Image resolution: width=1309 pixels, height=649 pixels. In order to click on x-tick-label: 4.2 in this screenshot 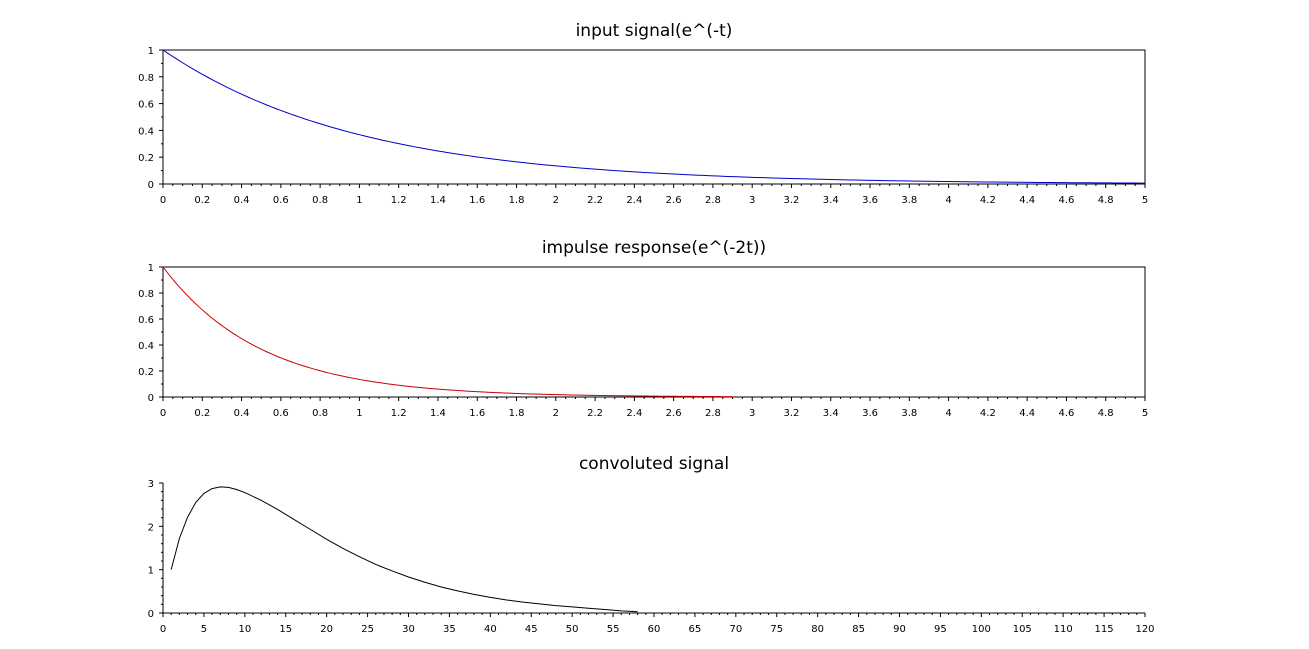, I will do `click(988, 413)`.